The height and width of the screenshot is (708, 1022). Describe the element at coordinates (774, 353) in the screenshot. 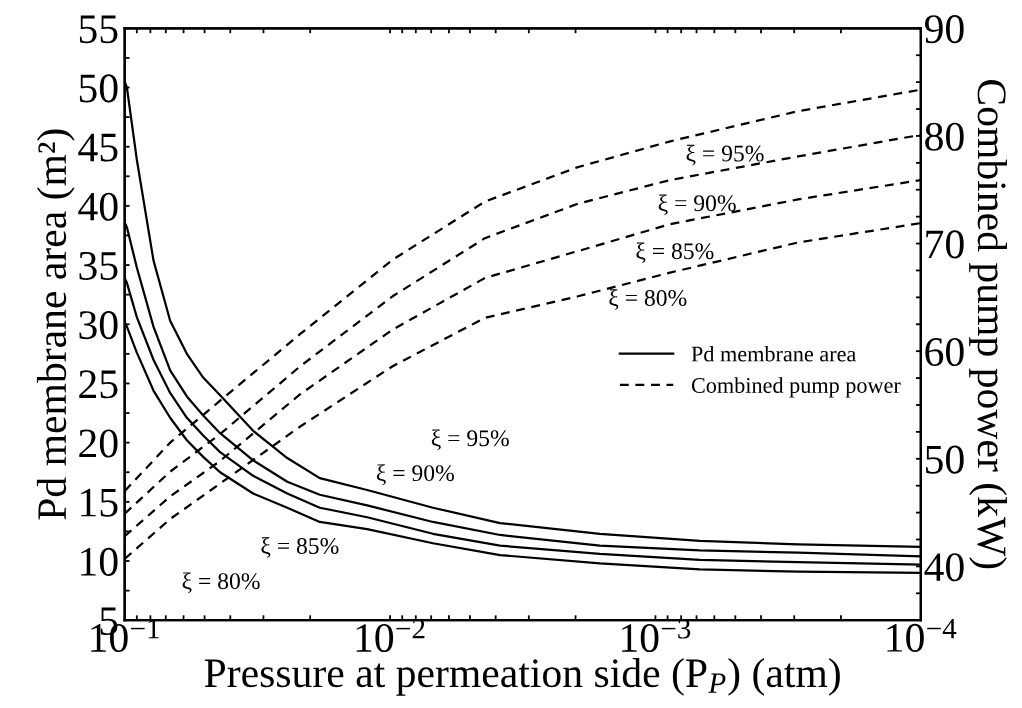

I see `legend-label: Pd membrane area` at that location.